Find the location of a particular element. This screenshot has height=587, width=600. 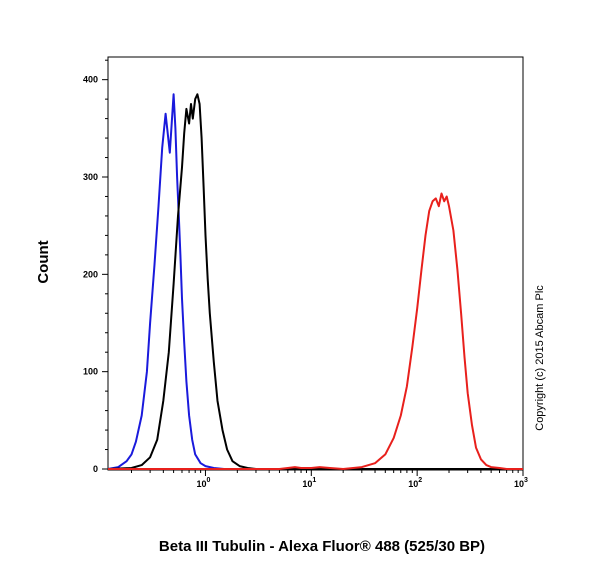

y-tick-label: 400 is located at coordinates (90, 80).